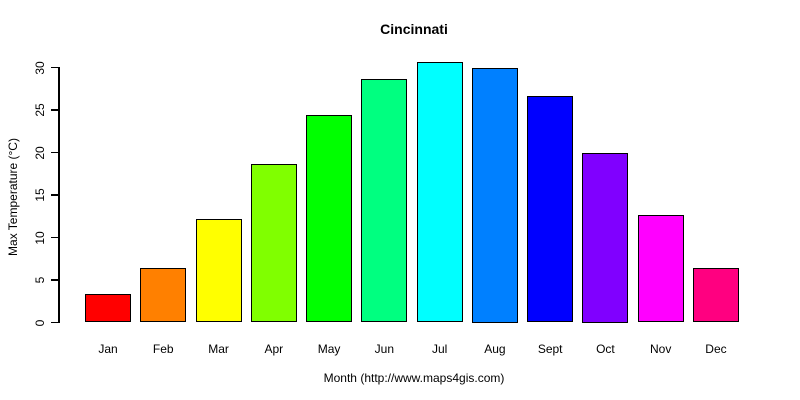  Describe the element at coordinates (108, 308) in the screenshot. I see `bar-jan` at that location.